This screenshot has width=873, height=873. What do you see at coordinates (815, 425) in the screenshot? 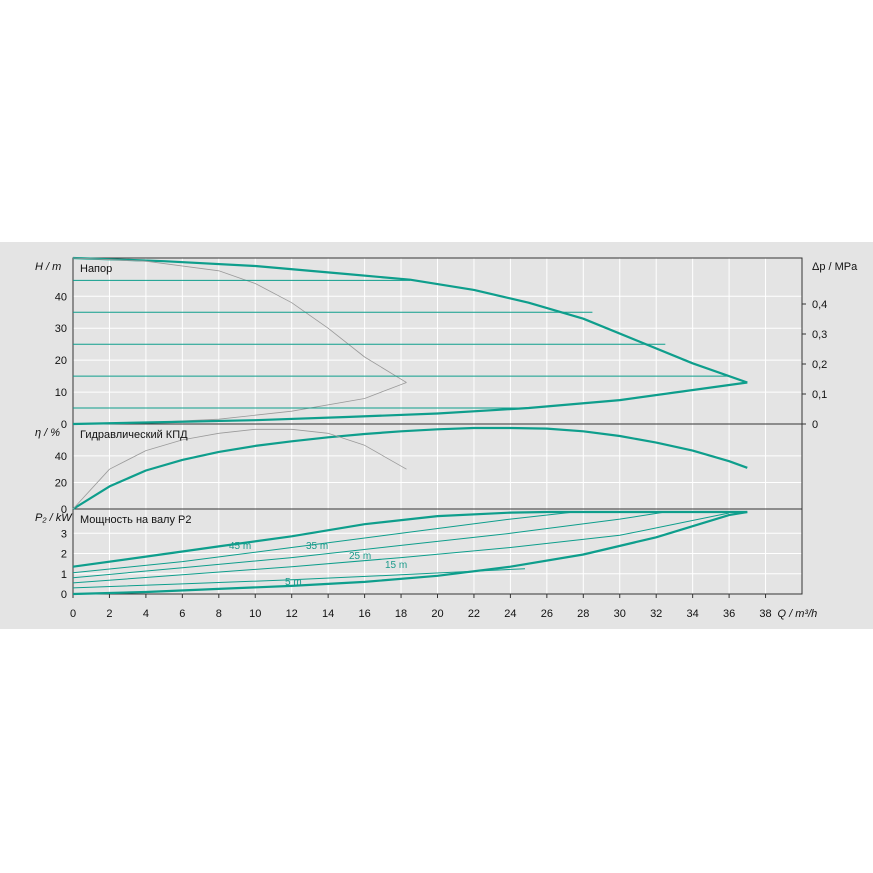
I see `right-tick-label-0: 0` at bounding box center [815, 425].